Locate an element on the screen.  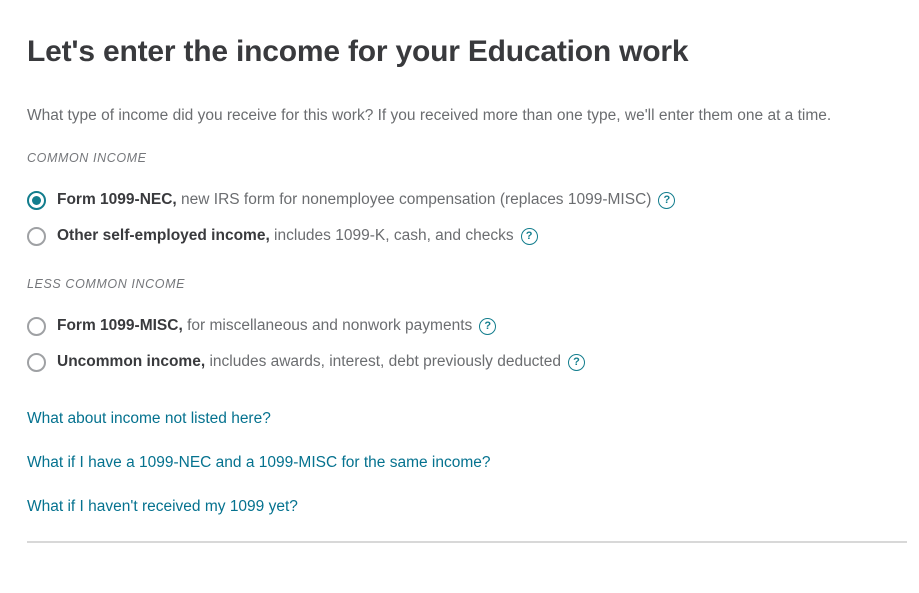
link-income-not-listed: What about income not listed here? is located at coordinates (149, 418).